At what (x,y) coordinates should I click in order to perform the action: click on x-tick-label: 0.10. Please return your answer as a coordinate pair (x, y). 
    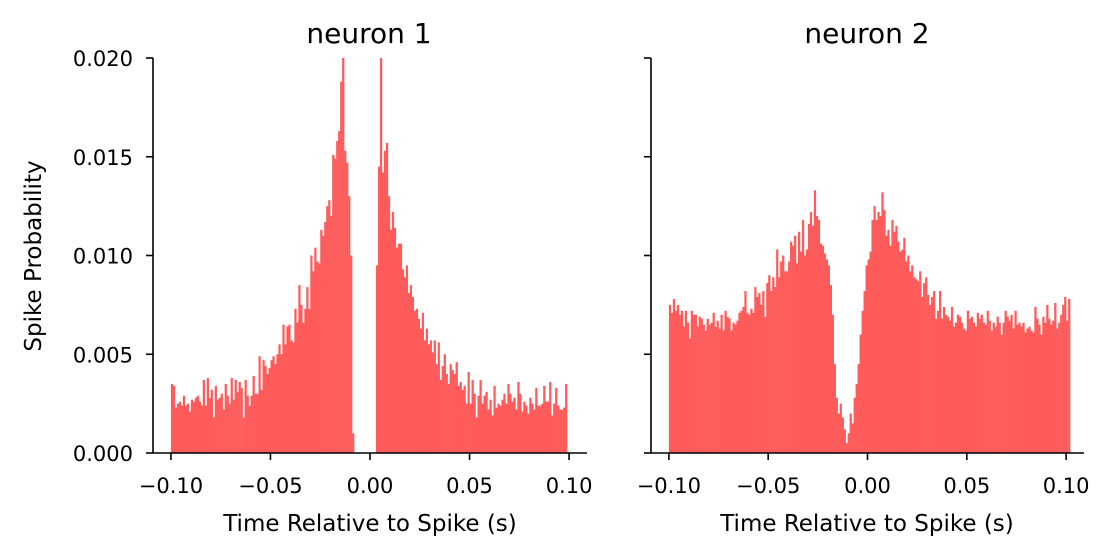
    Looking at the image, I should click on (569, 486).